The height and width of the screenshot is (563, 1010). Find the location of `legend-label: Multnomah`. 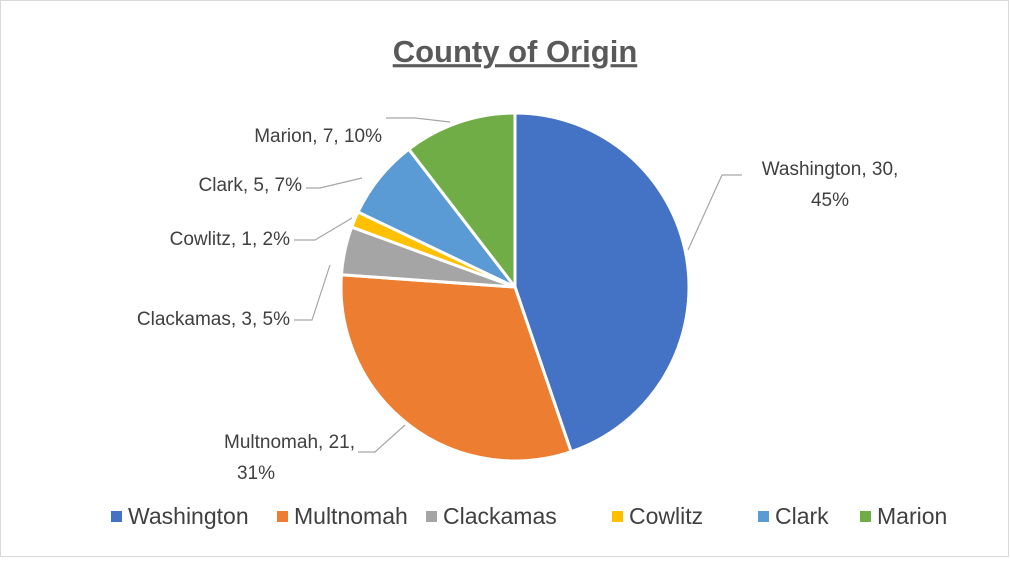

legend-label: Multnomah is located at coordinates (351, 516).